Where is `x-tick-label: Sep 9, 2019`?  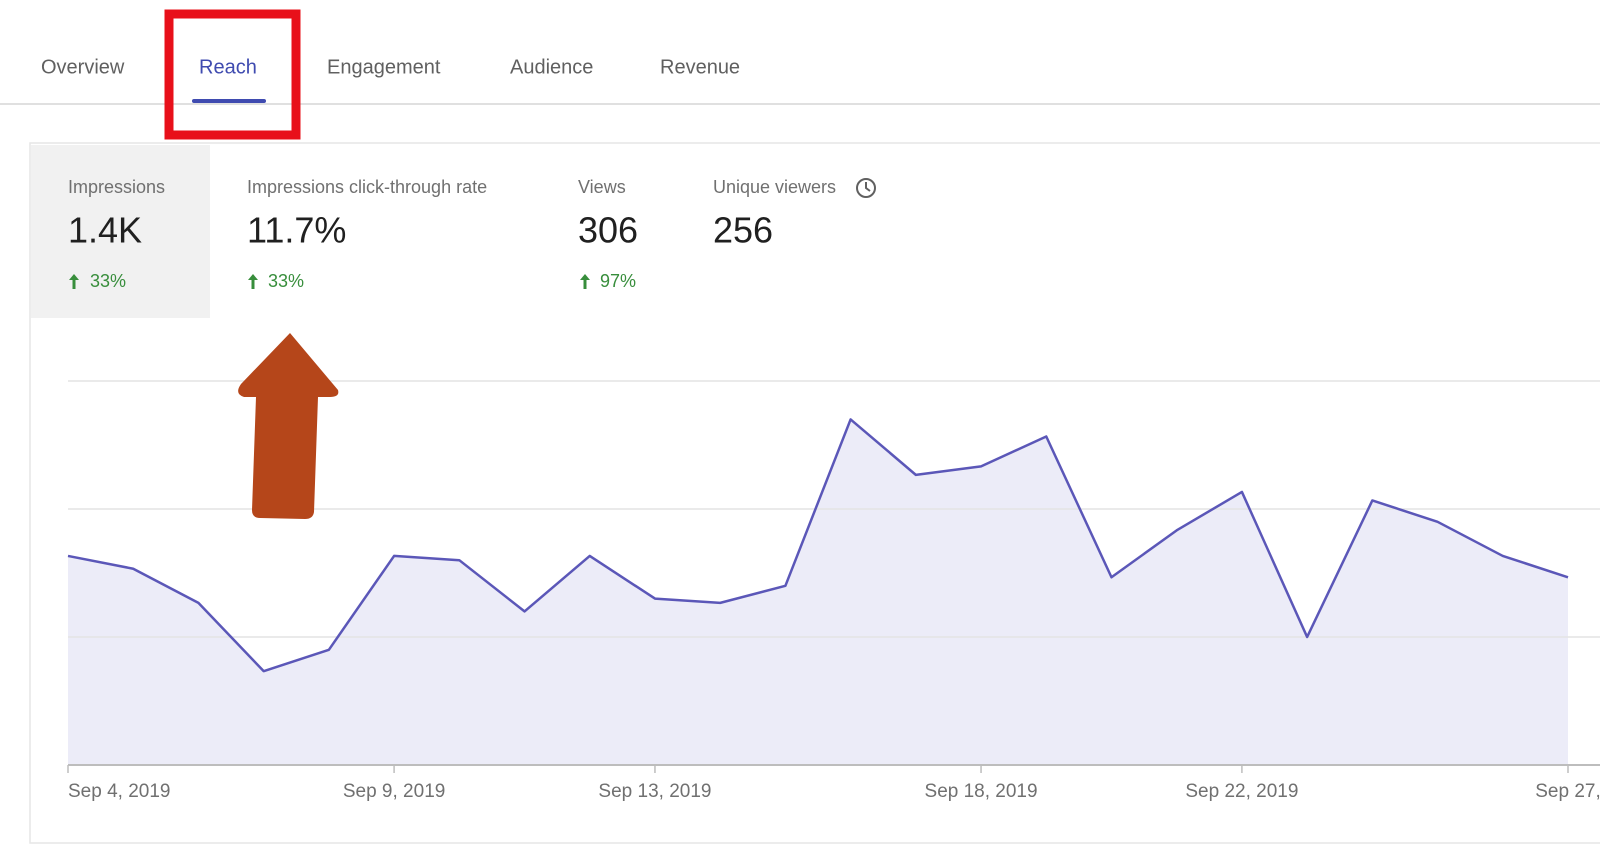
x-tick-label: Sep 9, 2019 is located at coordinates (394, 791).